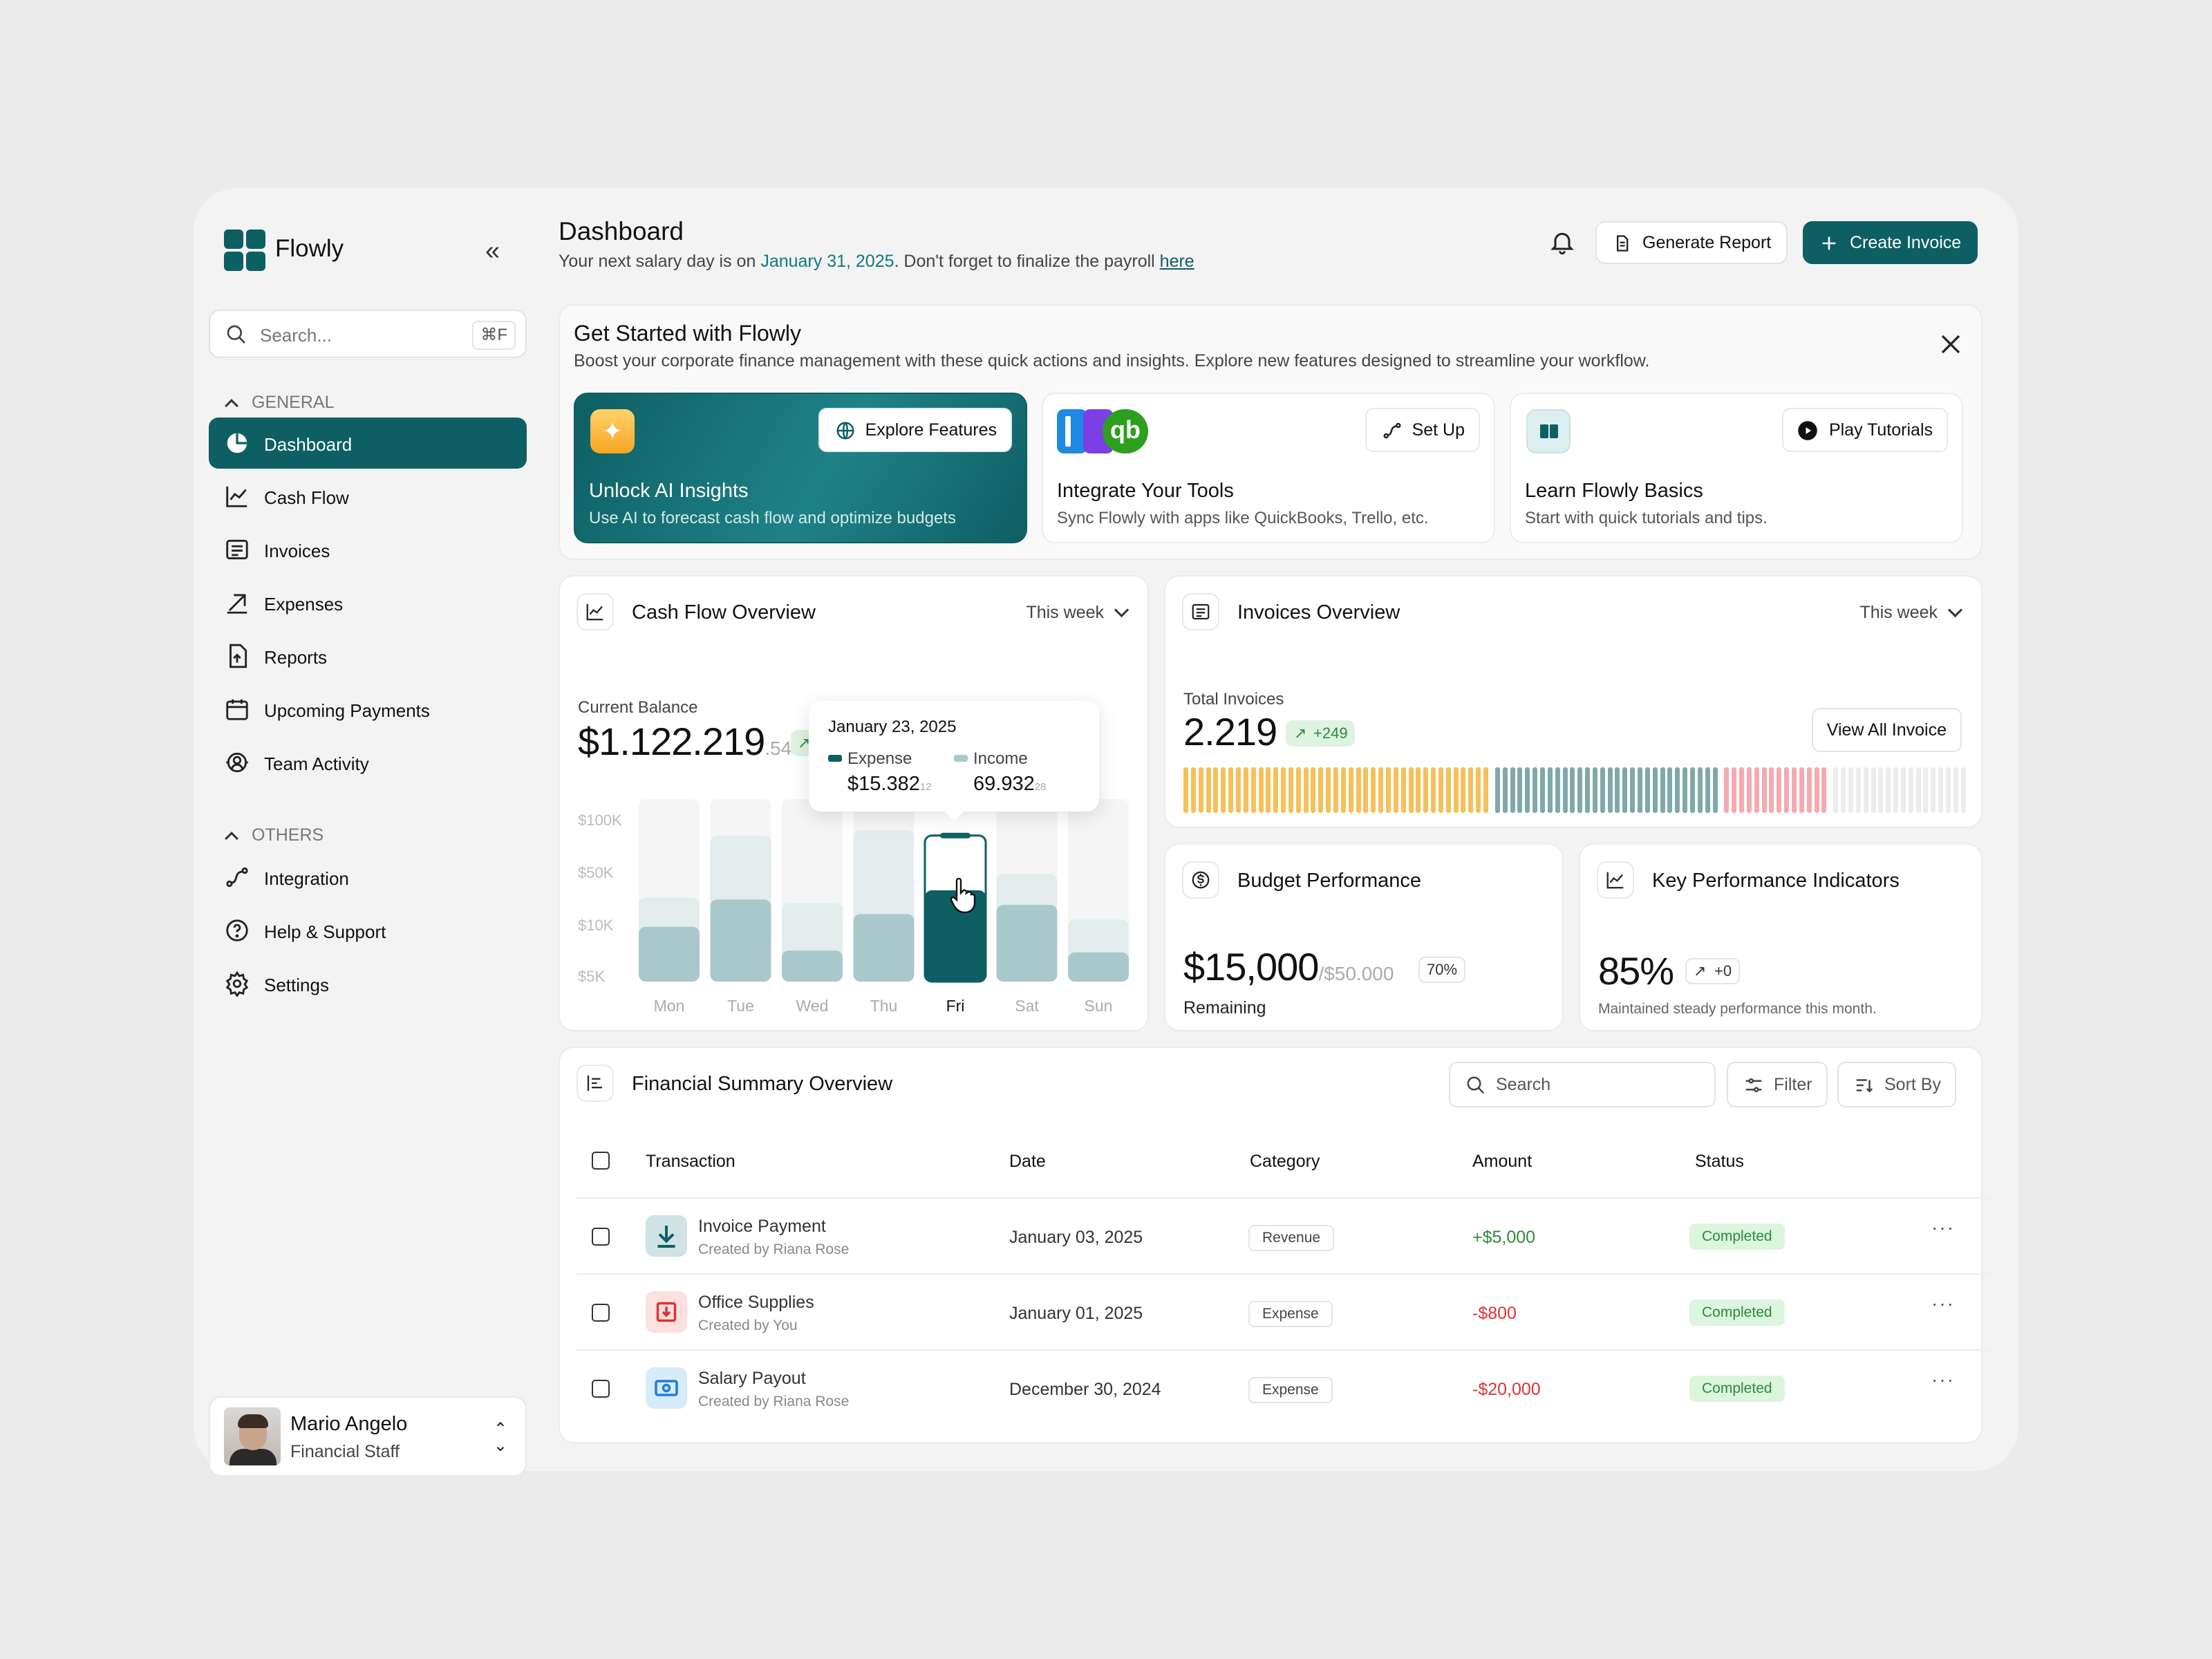 The image size is (2212, 1659). What do you see at coordinates (368, 334) in the screenshot?
I see `sidebar-search: Search... ⌘F` at bounding box center [368, 334].